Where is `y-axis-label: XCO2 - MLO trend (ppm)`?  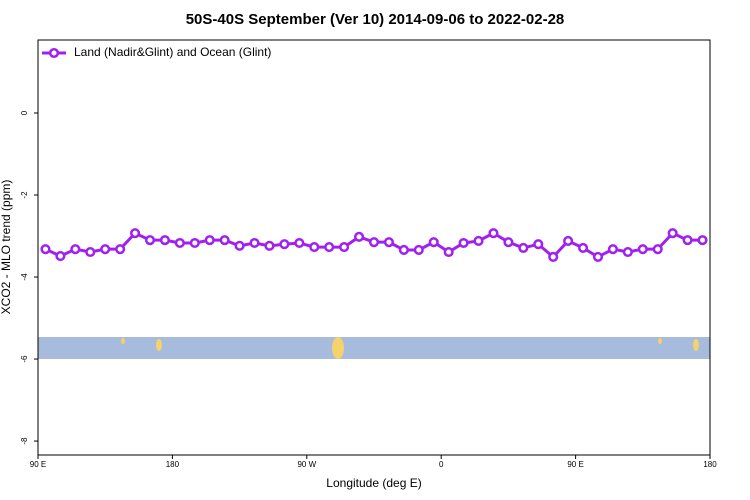 y-axis-label: XCO2 - MLO trend (ppm) is located at coordinates (6, 247).